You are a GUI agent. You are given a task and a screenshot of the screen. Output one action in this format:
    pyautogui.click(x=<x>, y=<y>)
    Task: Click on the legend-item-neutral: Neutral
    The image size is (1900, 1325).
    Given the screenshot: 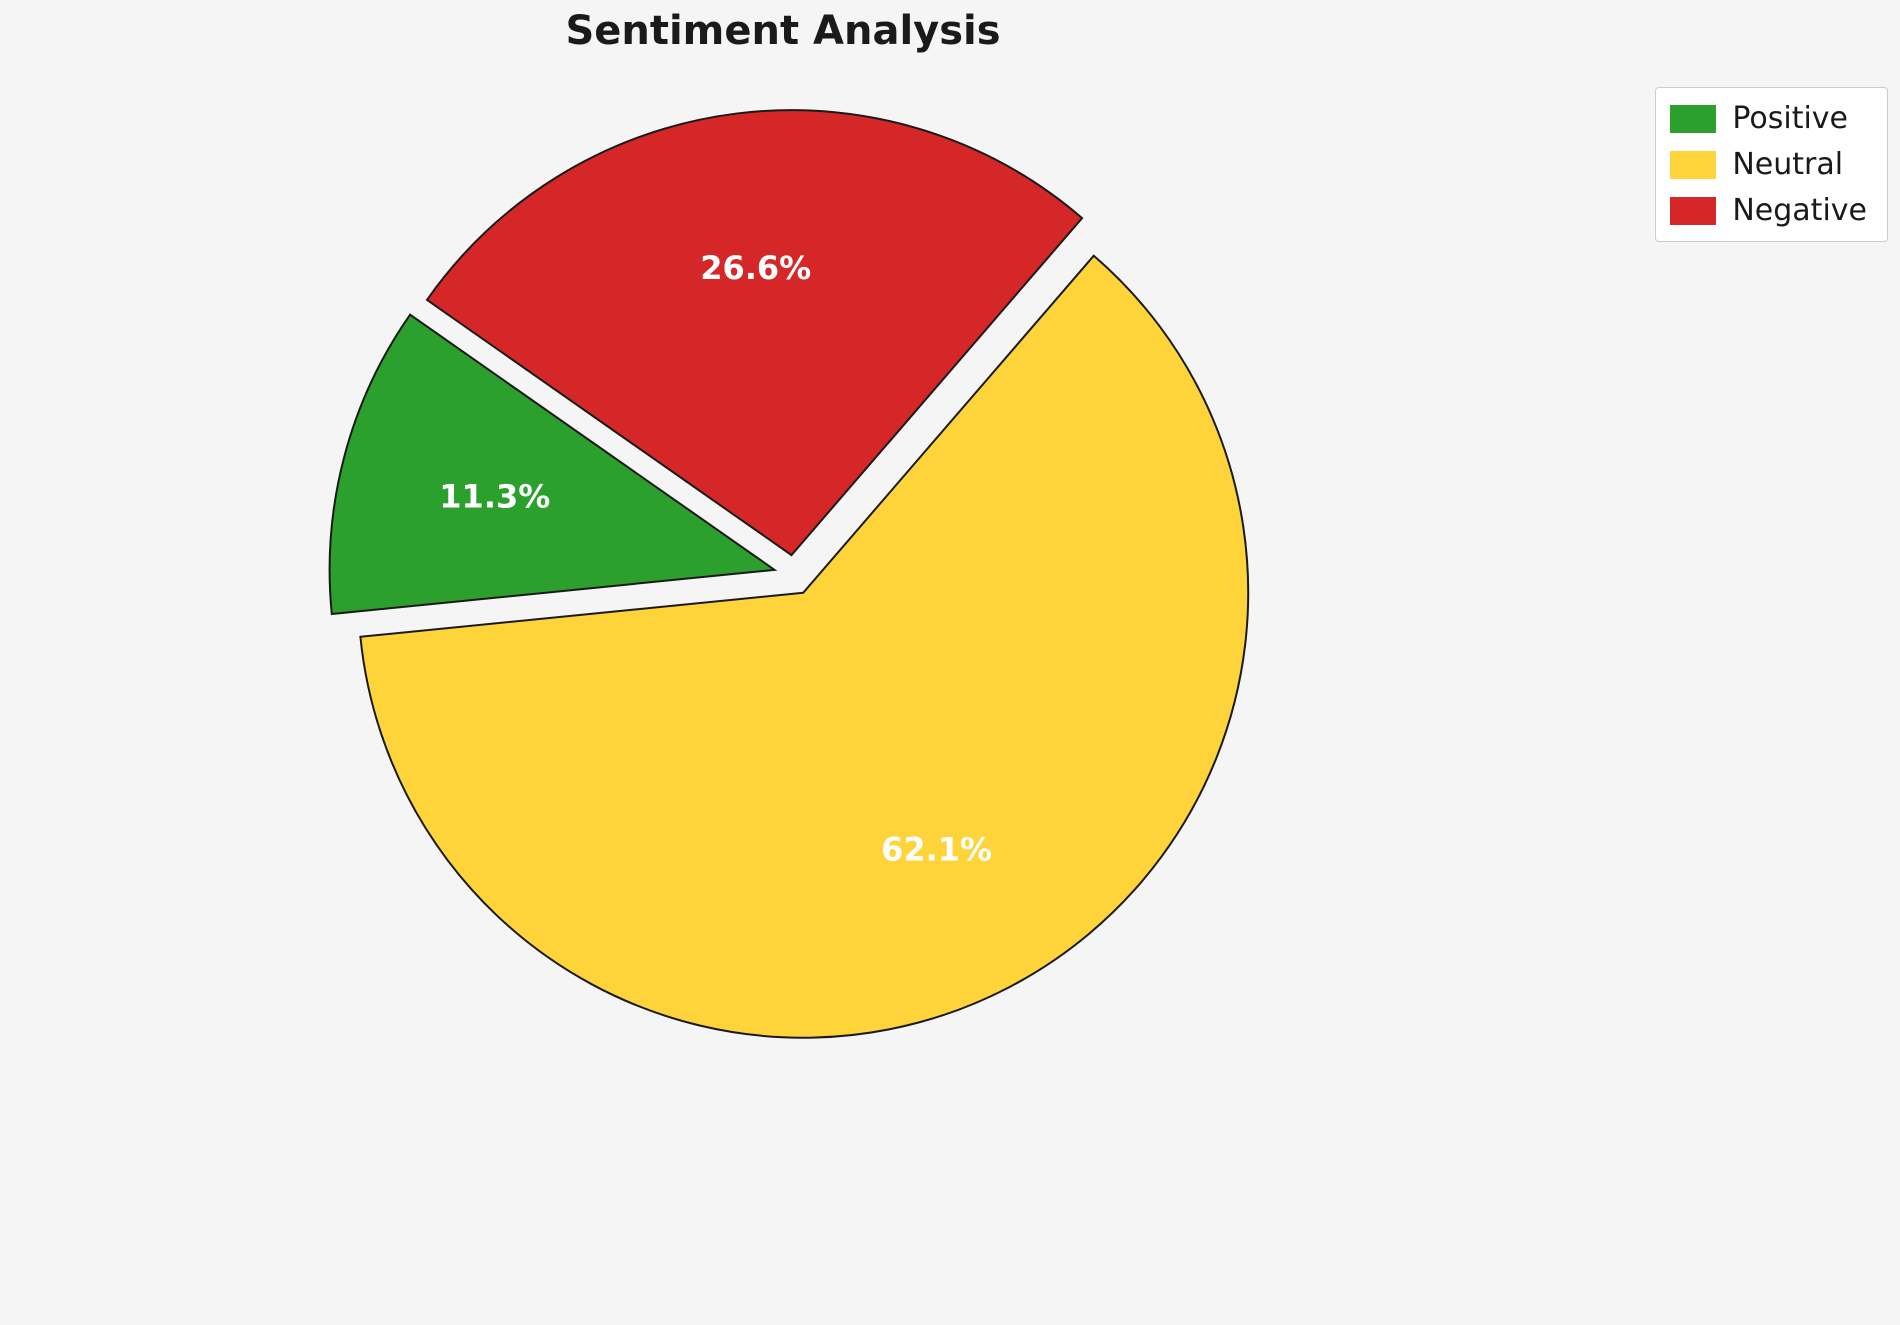 What is the action you would take?
    pyautogui.click(x=1768, y=164)
    